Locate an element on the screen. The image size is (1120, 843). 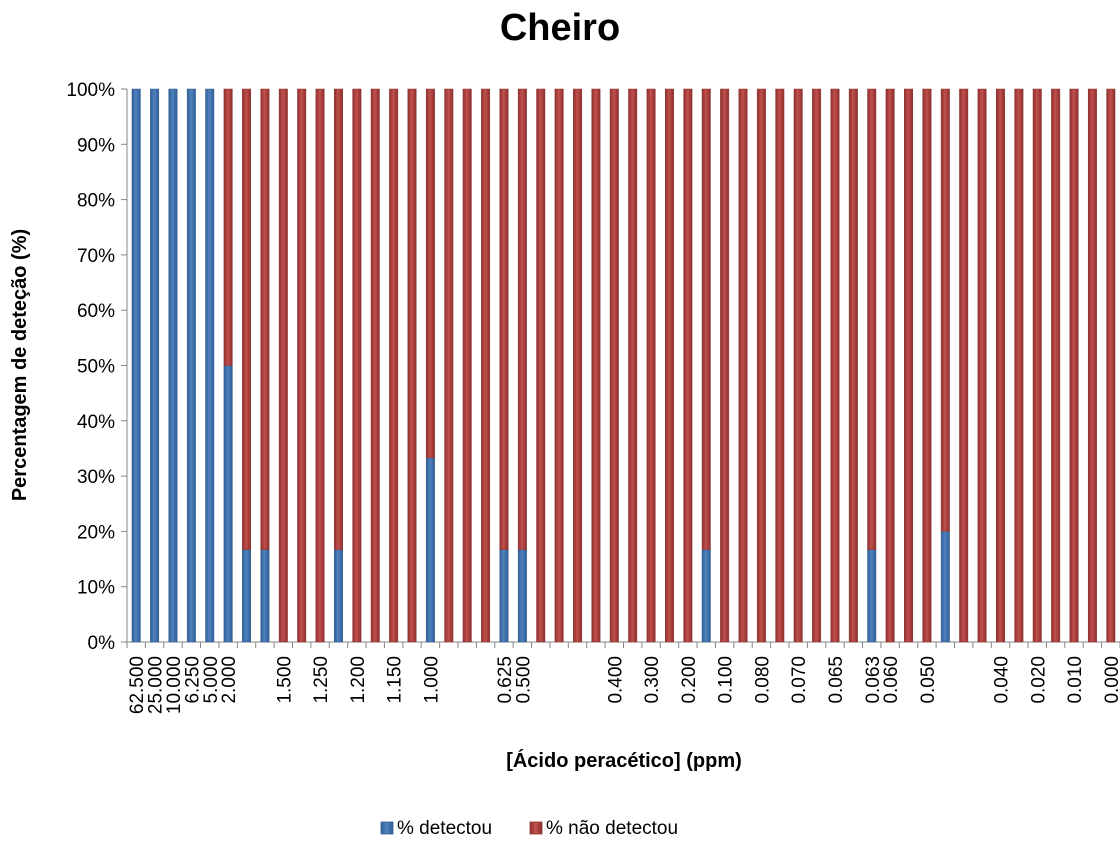
x-tick-label: 0.000 is located at coordinates (1111, 680).